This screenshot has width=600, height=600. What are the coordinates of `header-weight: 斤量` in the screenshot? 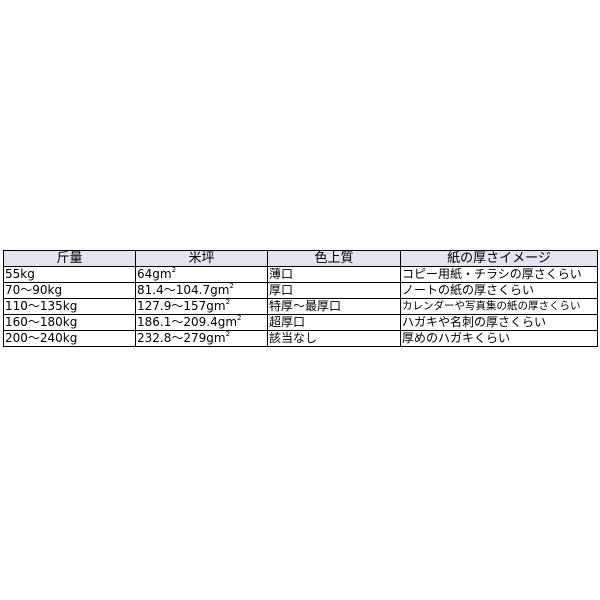 It's located at (69, 258).